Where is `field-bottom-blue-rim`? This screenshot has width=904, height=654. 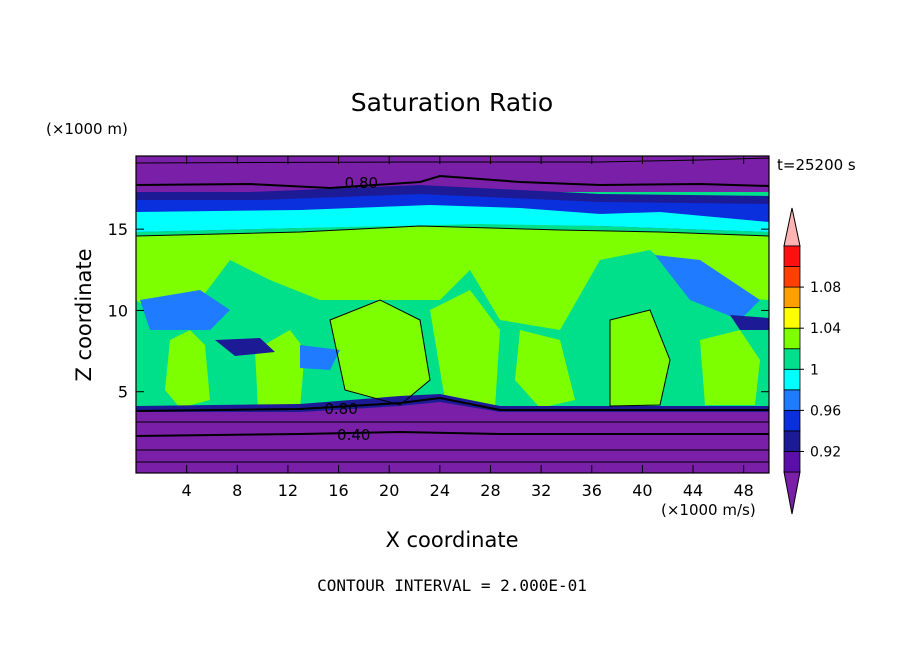
field-bottom-blue-rim is located at coordinates (452, 403).